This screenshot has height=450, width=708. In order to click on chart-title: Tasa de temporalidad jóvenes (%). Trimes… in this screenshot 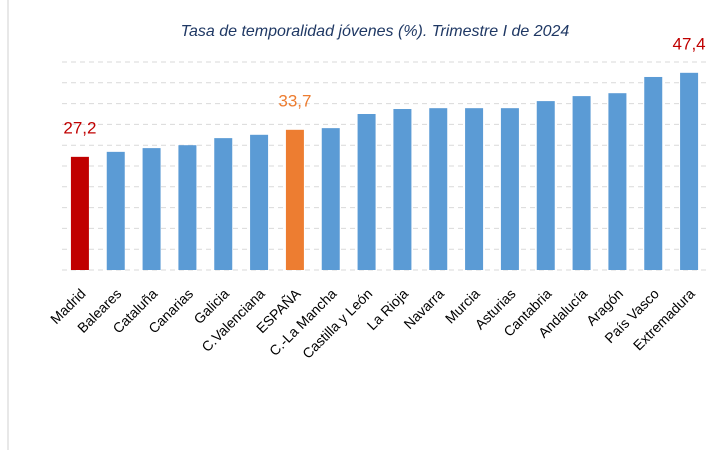, I will do `click(375, 31)`.